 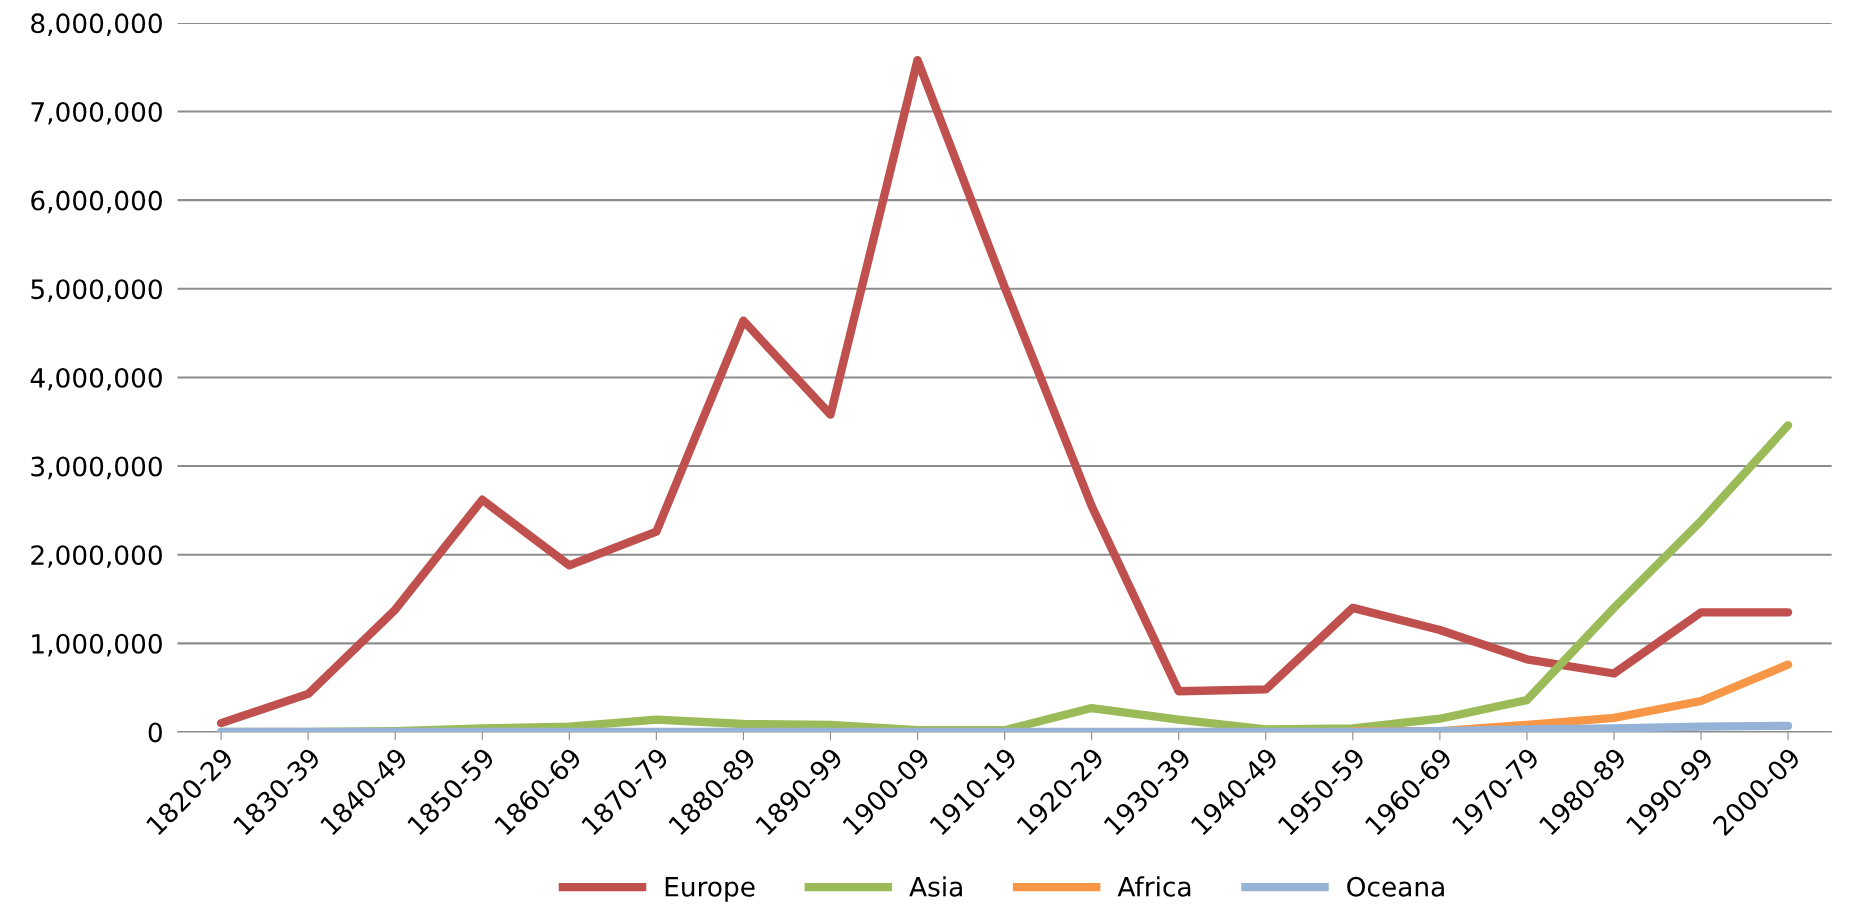 What do you see at coordinates (1154, 886) in the screenshot?
I see `legend-label: Africa` at bounding box center [1154, 886].